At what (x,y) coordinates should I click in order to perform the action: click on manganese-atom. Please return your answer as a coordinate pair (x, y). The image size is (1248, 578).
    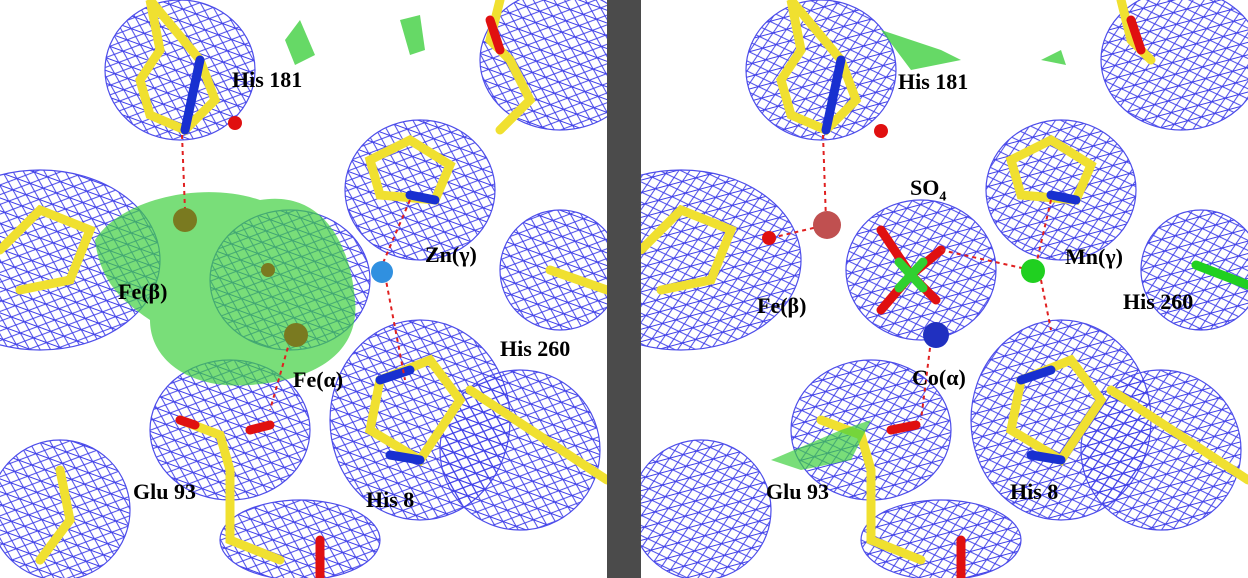
    Looking at the image, I should click on (1033, 271).